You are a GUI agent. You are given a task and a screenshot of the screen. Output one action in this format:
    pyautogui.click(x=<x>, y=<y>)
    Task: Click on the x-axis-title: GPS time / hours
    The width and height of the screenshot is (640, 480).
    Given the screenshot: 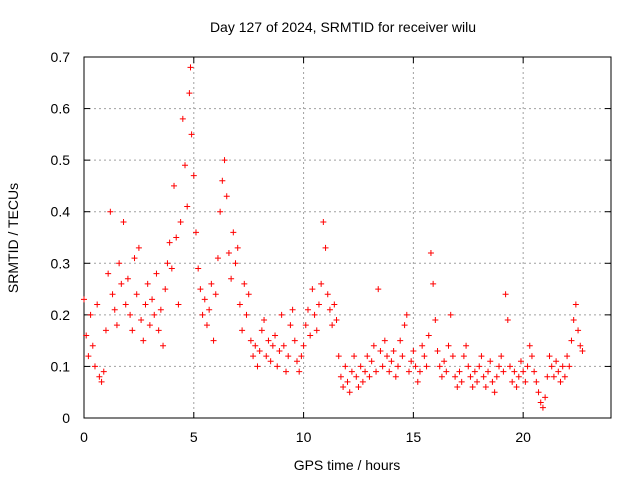 What is the action you would take?
    pyautogui.click(x=347, y=465)
    